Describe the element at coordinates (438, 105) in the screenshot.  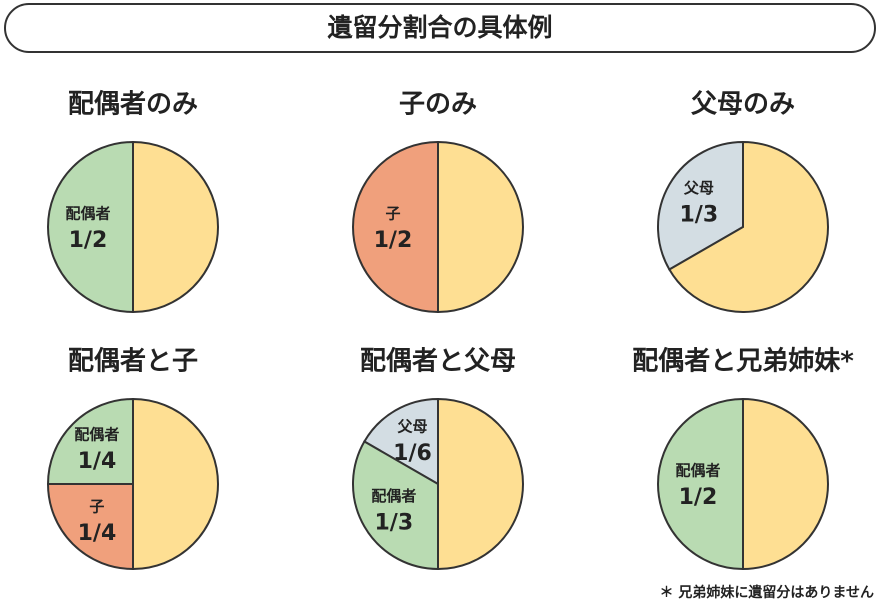
I see `pie-title: 子のみ` at that location.